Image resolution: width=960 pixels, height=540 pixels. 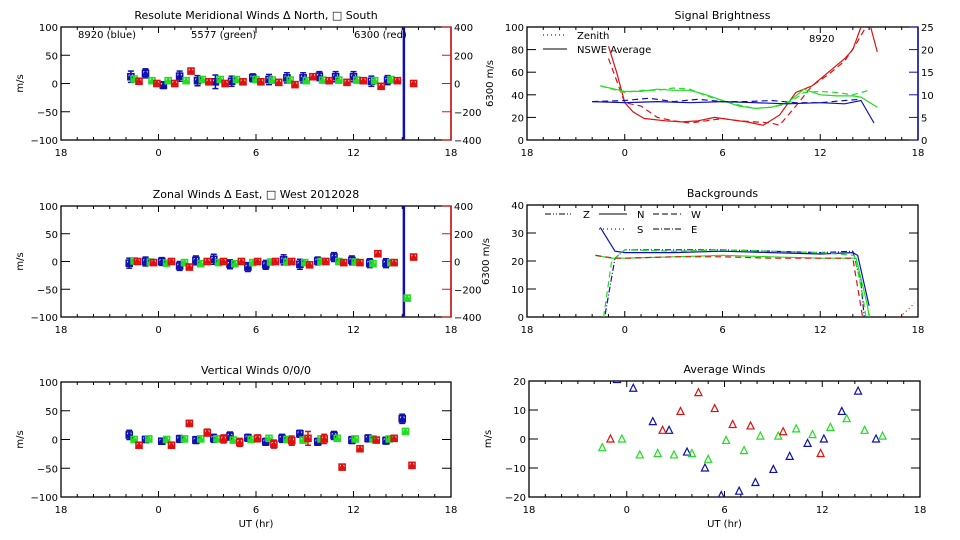 I want to click on y-tick-label: −100, so click(x=44, y=498).